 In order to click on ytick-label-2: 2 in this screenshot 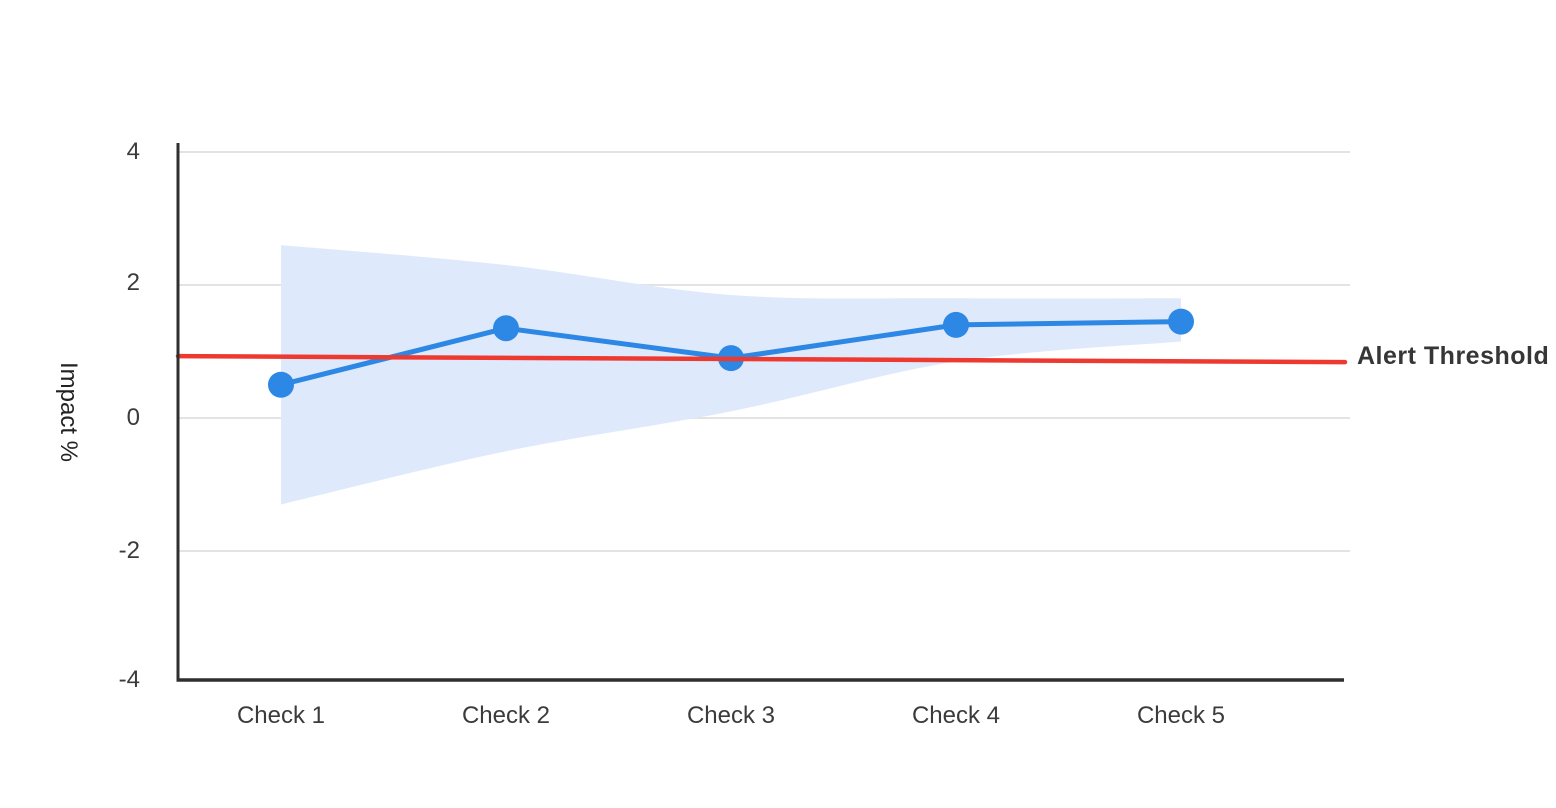, I will do `click(133, 282)`.